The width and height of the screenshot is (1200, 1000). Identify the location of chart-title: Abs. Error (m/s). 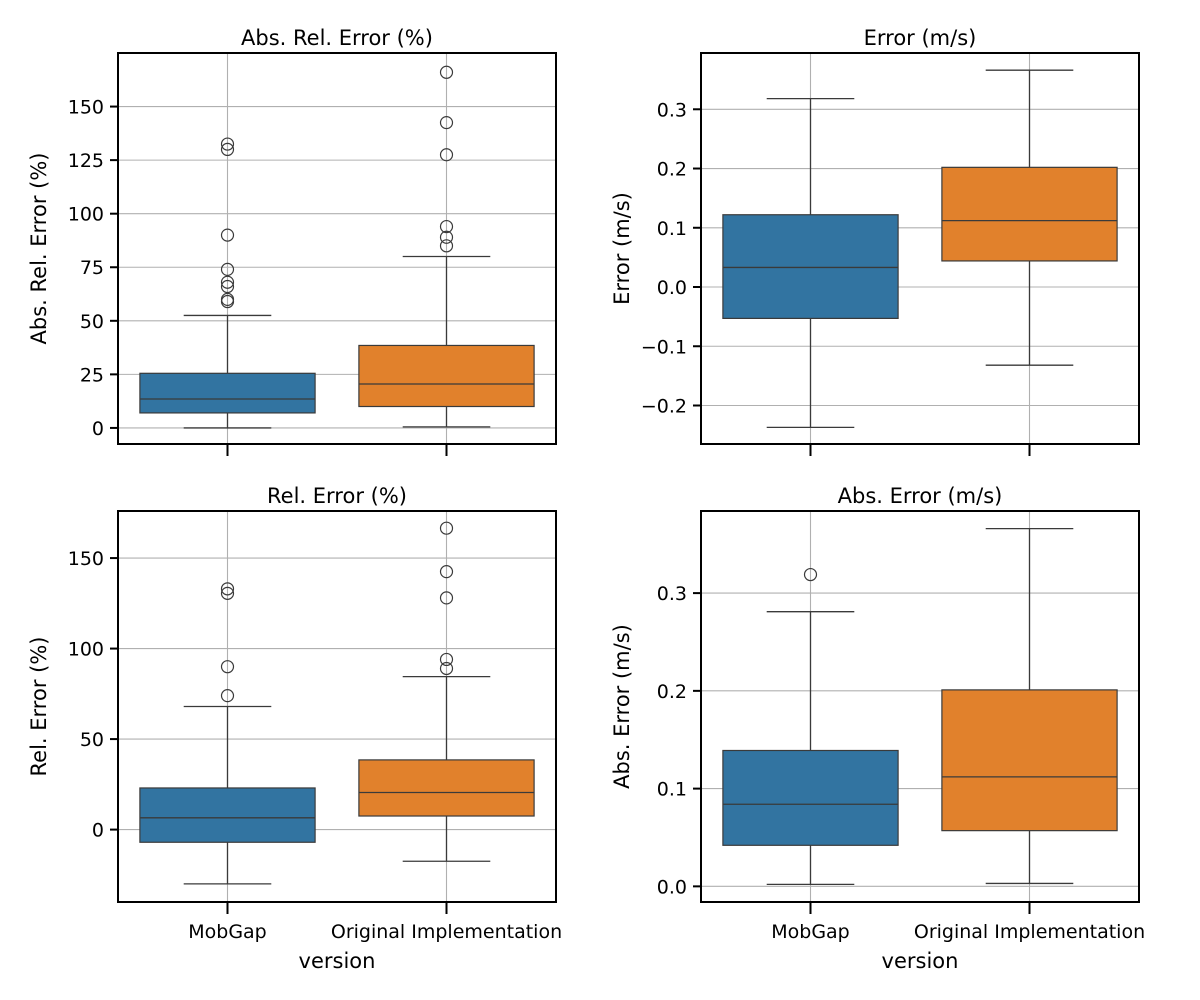
(920, 496).